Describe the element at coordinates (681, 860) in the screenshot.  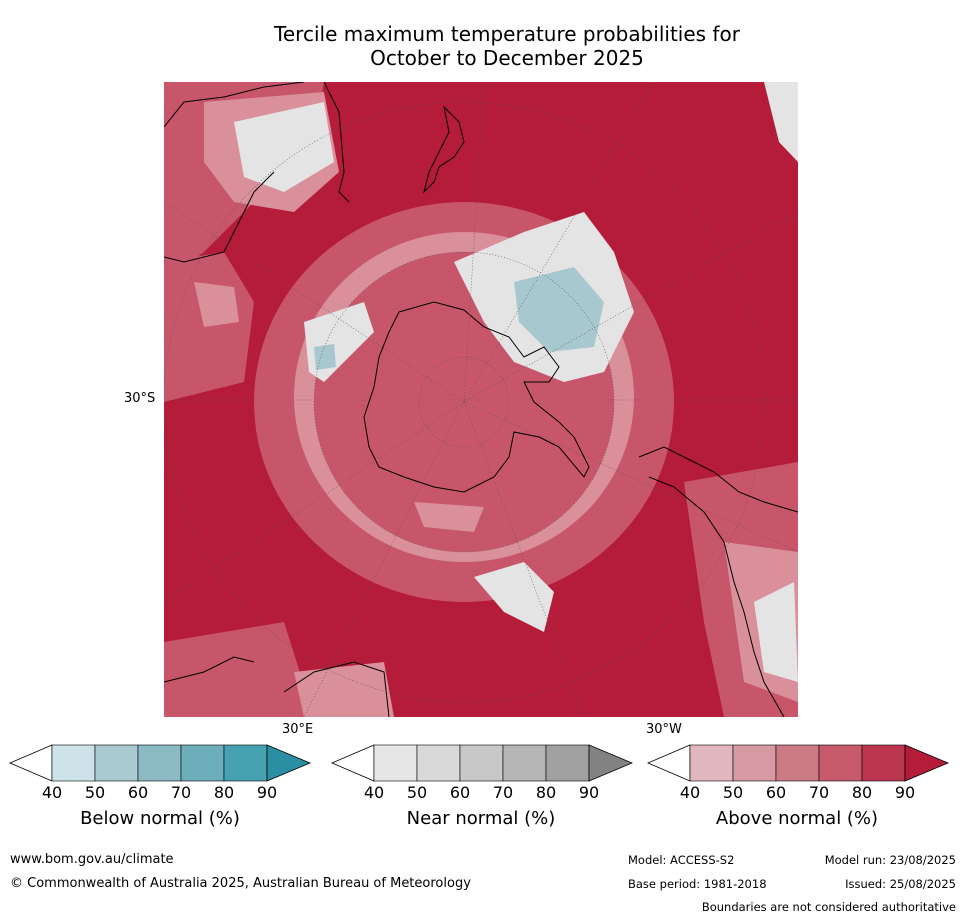
I see `model-info: Model: ACCESS-S2` at that location.